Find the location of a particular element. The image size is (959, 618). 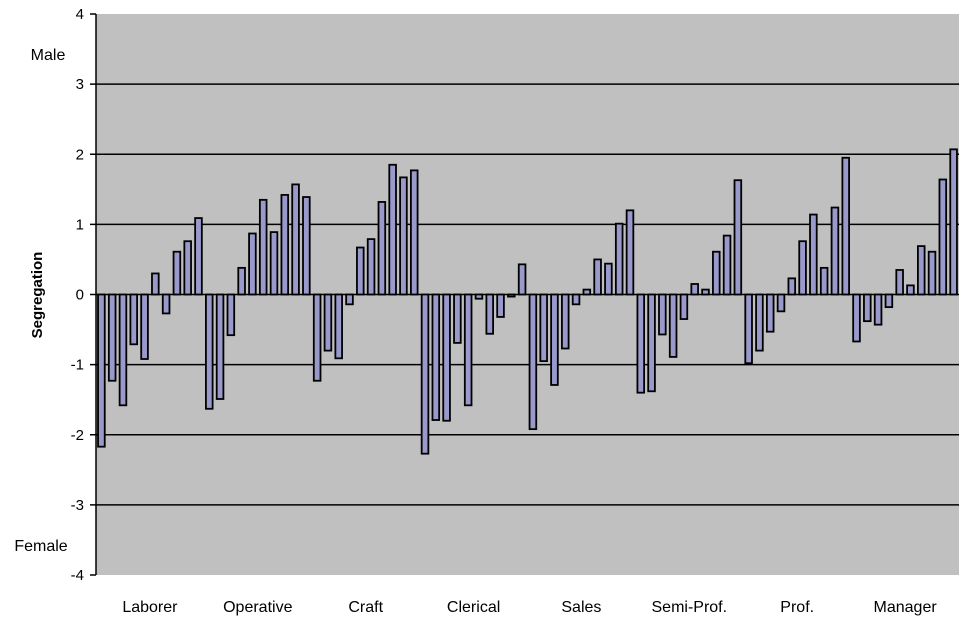

category-label: Craft is located at coordinates (365, 607).